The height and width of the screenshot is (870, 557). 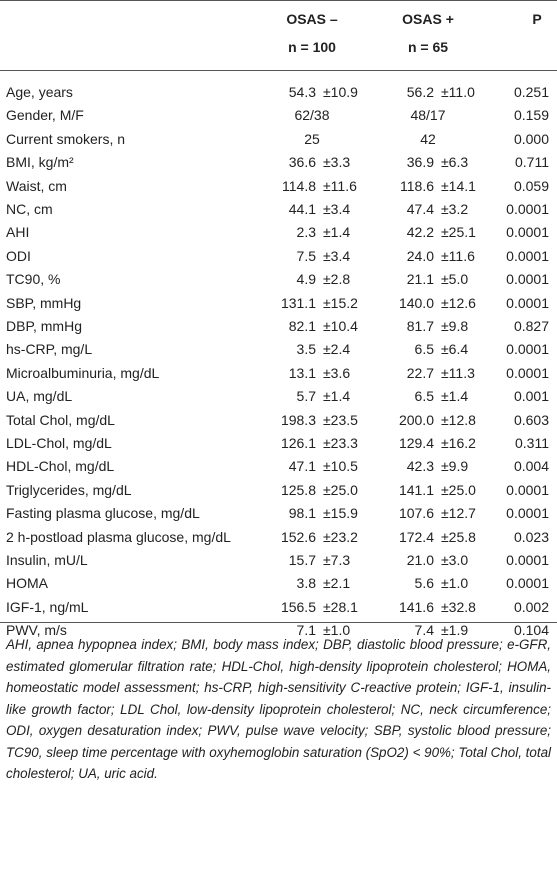 I want to click on sd-value: ±1.9, so click(x=455, y=630).